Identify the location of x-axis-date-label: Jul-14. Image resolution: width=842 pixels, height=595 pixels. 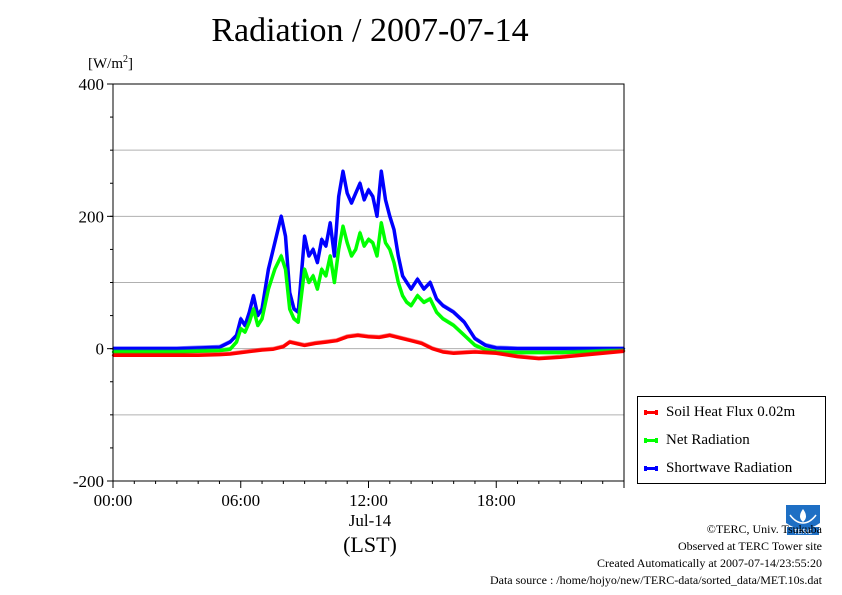
(370, 520).